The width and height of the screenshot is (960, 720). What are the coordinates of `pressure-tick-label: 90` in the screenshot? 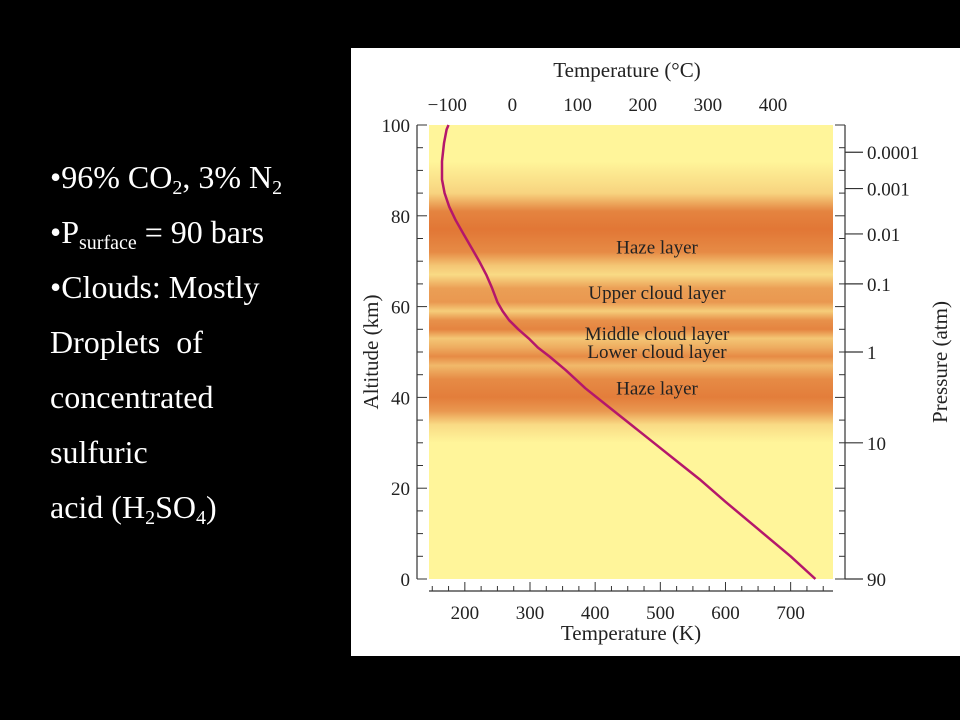 It's located at (876, 580).